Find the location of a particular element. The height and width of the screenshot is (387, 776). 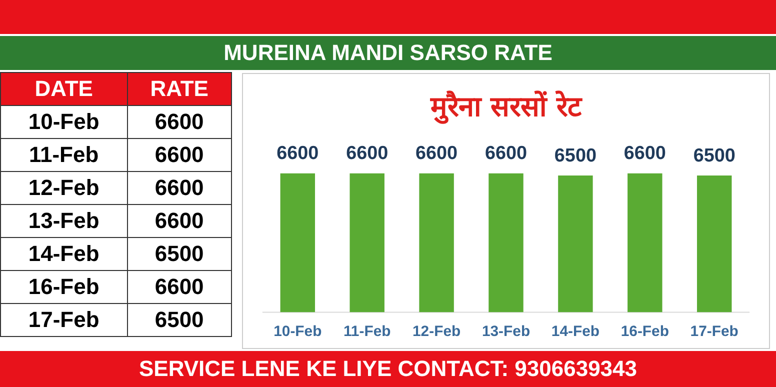

category-label: 11-Feb is located at coordinates (63, 154).